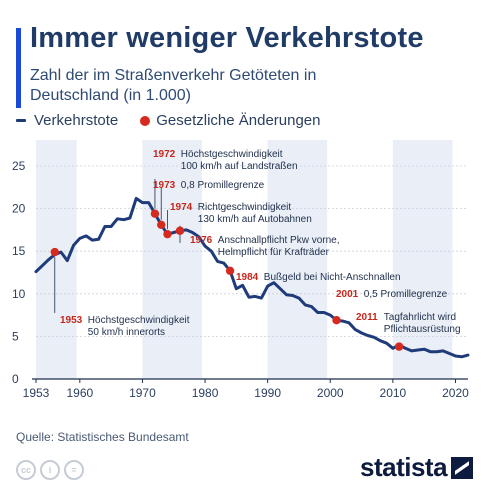  I want to click on statista-logo-icon, so click(462, 467).